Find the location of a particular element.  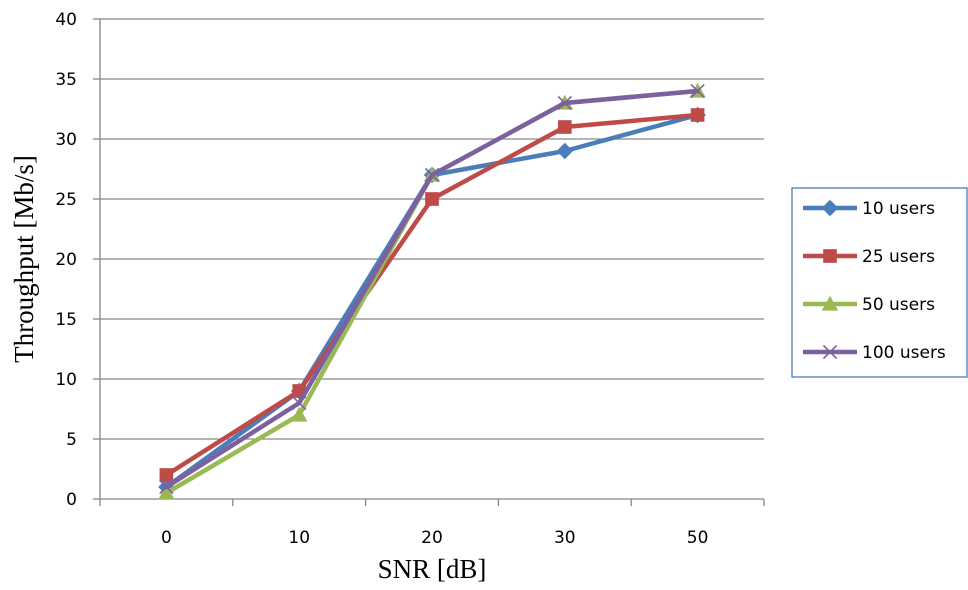

legend-item: 10 users is located at coordinates (869, 209).